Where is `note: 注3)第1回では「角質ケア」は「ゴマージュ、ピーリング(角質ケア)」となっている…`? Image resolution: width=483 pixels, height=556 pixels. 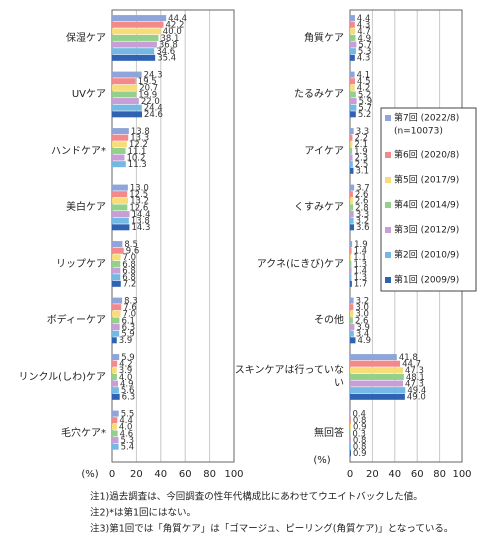 note: 注3)第1回では「角質ケア」は「ゴマージュ、ピーリング(角質ケア)」となっている… is located at coordinates (271, 529).